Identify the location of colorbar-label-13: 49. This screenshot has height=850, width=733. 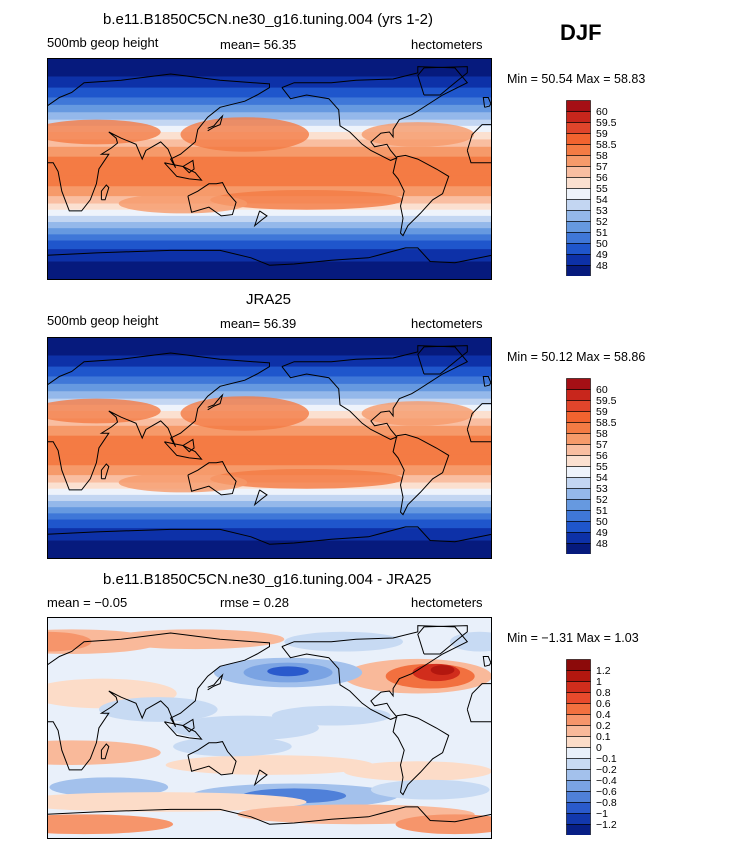
(602, 533).